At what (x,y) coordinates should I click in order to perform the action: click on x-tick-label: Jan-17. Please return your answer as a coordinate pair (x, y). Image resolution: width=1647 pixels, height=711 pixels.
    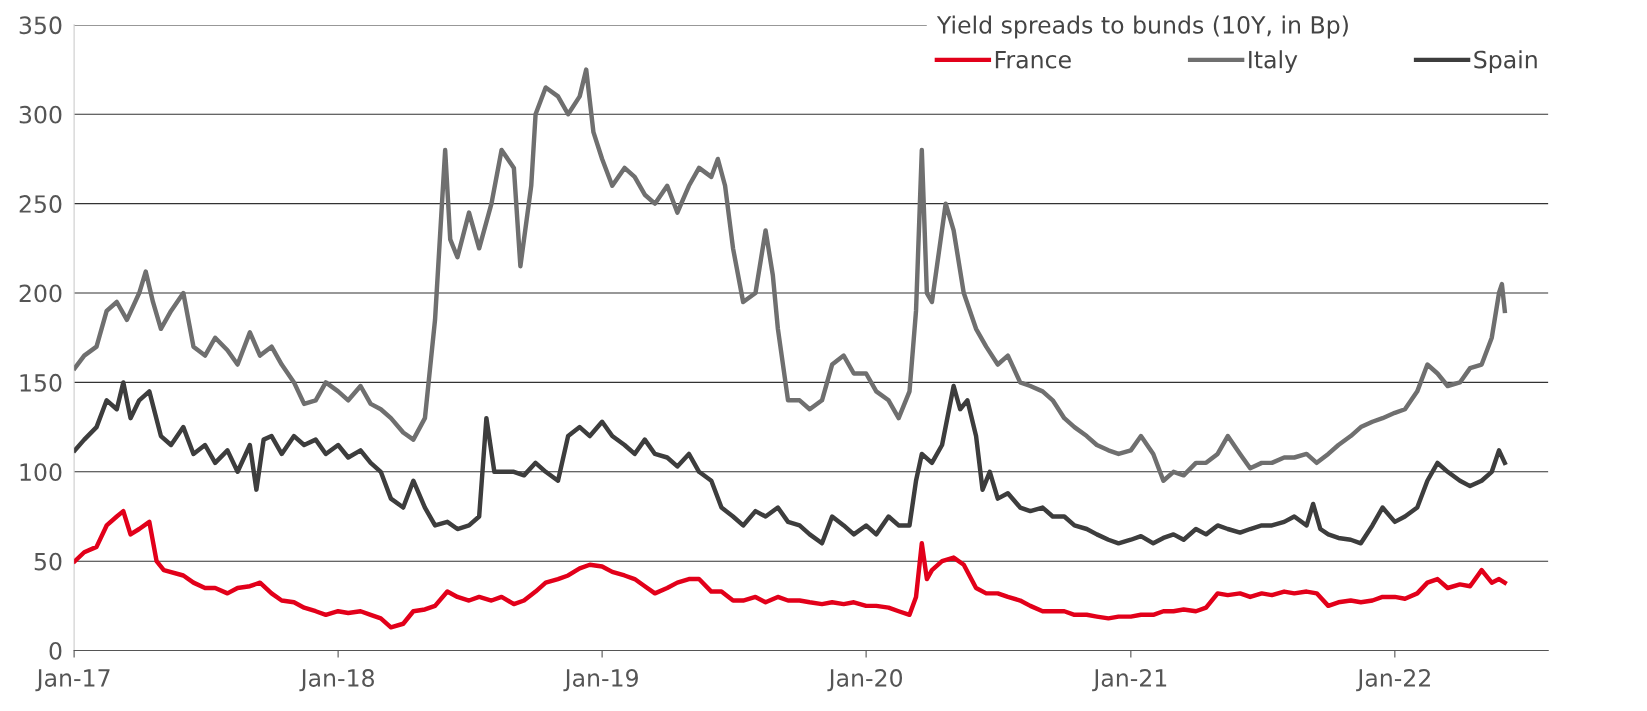
    Looking at the image, I should click on (72, 680).